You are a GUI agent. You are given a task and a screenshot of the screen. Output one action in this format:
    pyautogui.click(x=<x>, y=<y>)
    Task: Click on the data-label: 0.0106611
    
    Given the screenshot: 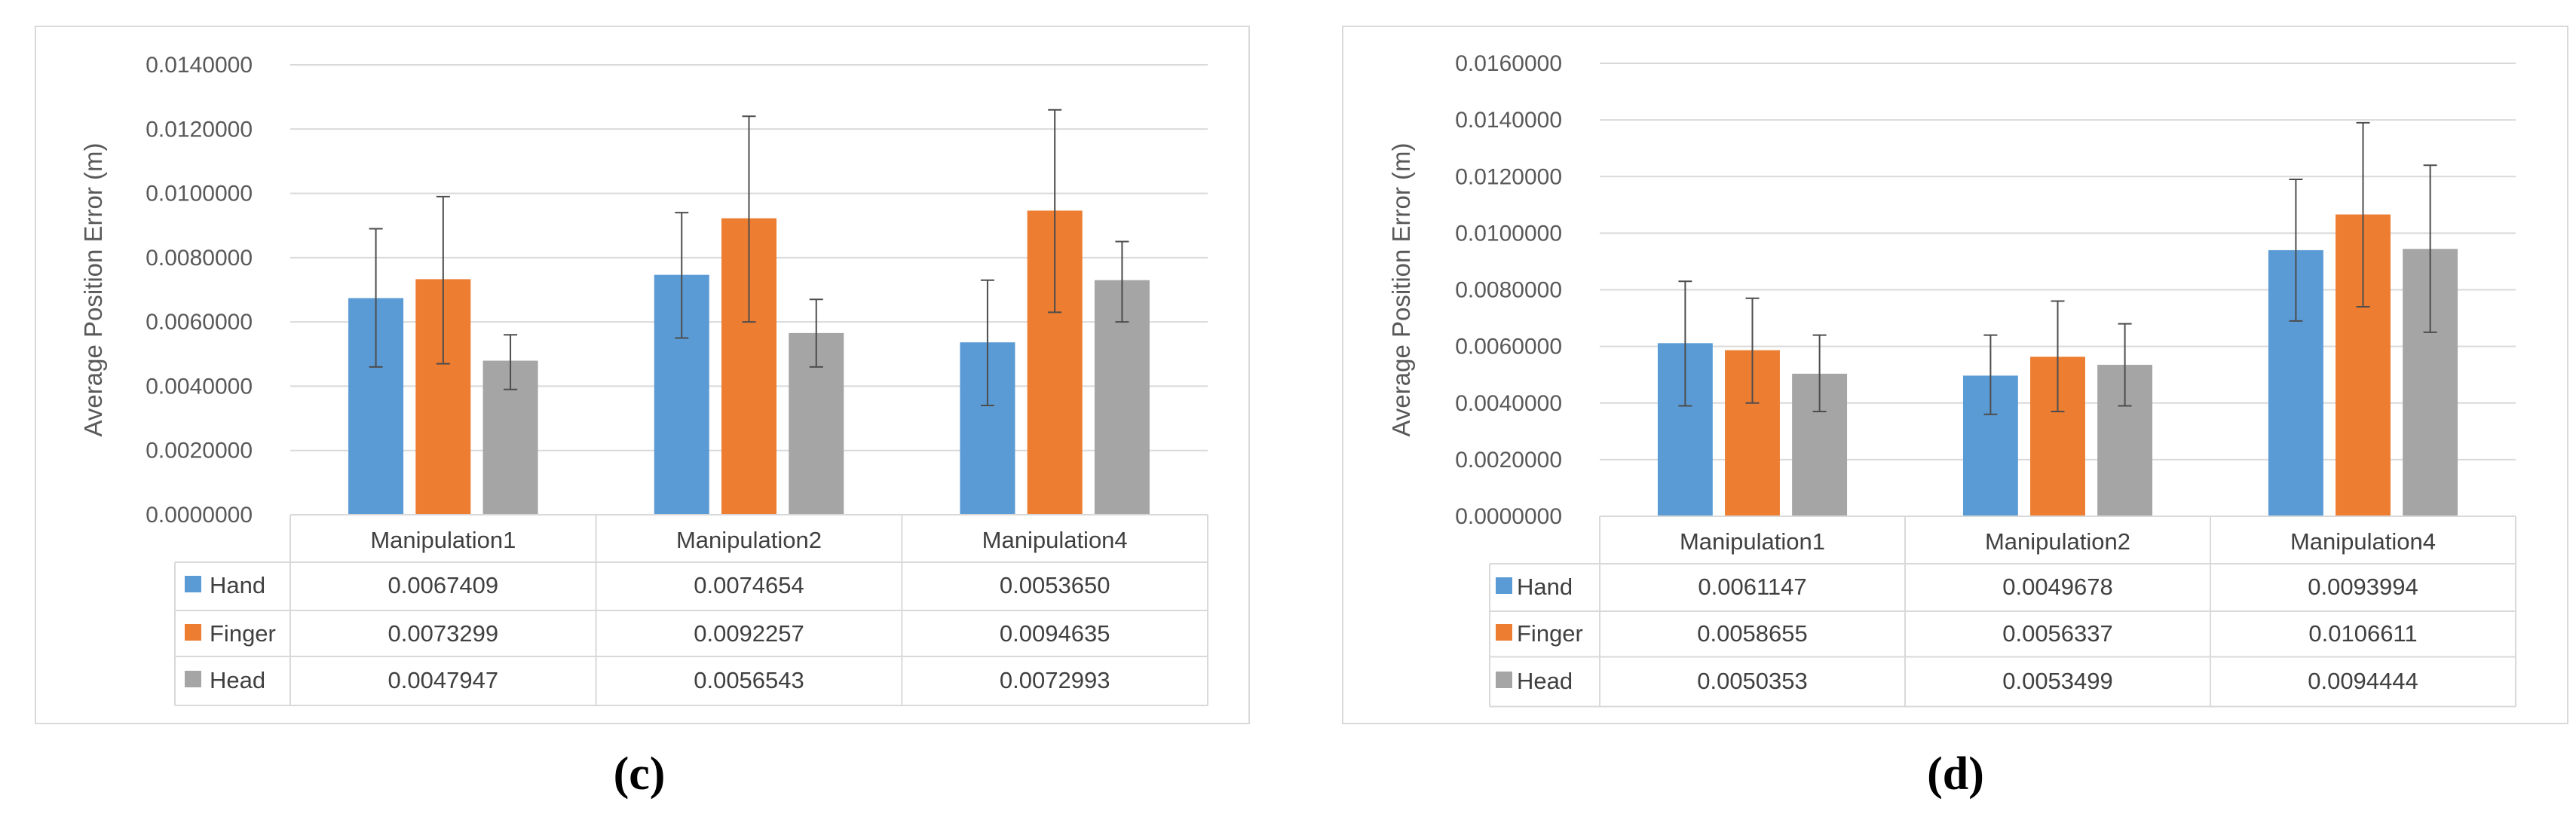 What is the action you would take?
    pyautogui.click(x=2362, y=633)
    